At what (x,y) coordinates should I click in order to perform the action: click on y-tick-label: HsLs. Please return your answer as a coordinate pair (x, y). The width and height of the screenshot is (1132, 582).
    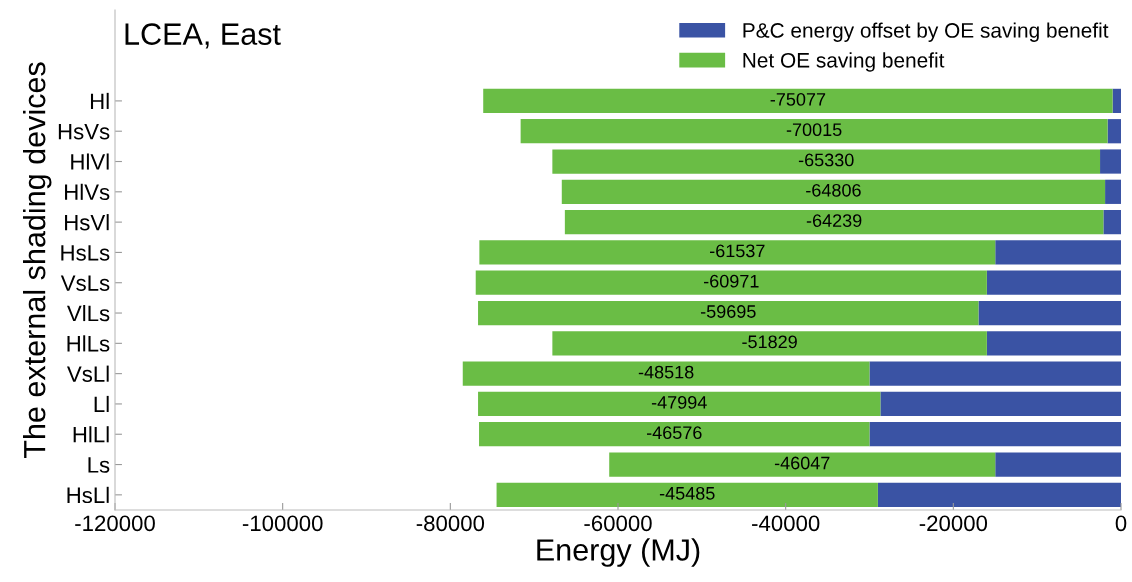
    Looking at the image, I should click on (85, 253).